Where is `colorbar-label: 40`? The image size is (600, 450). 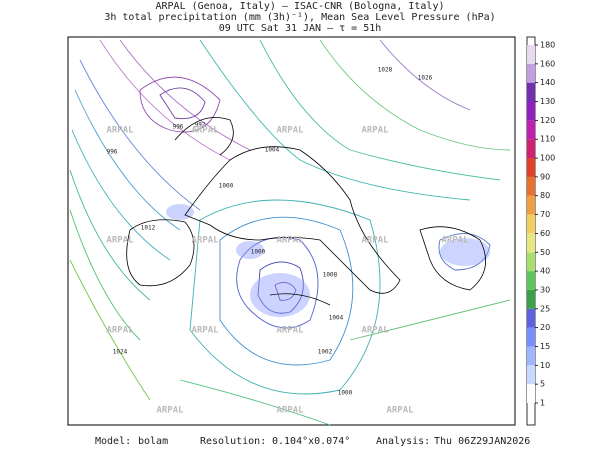
colorbar-label: 40 is located at coordinates (545, 271).